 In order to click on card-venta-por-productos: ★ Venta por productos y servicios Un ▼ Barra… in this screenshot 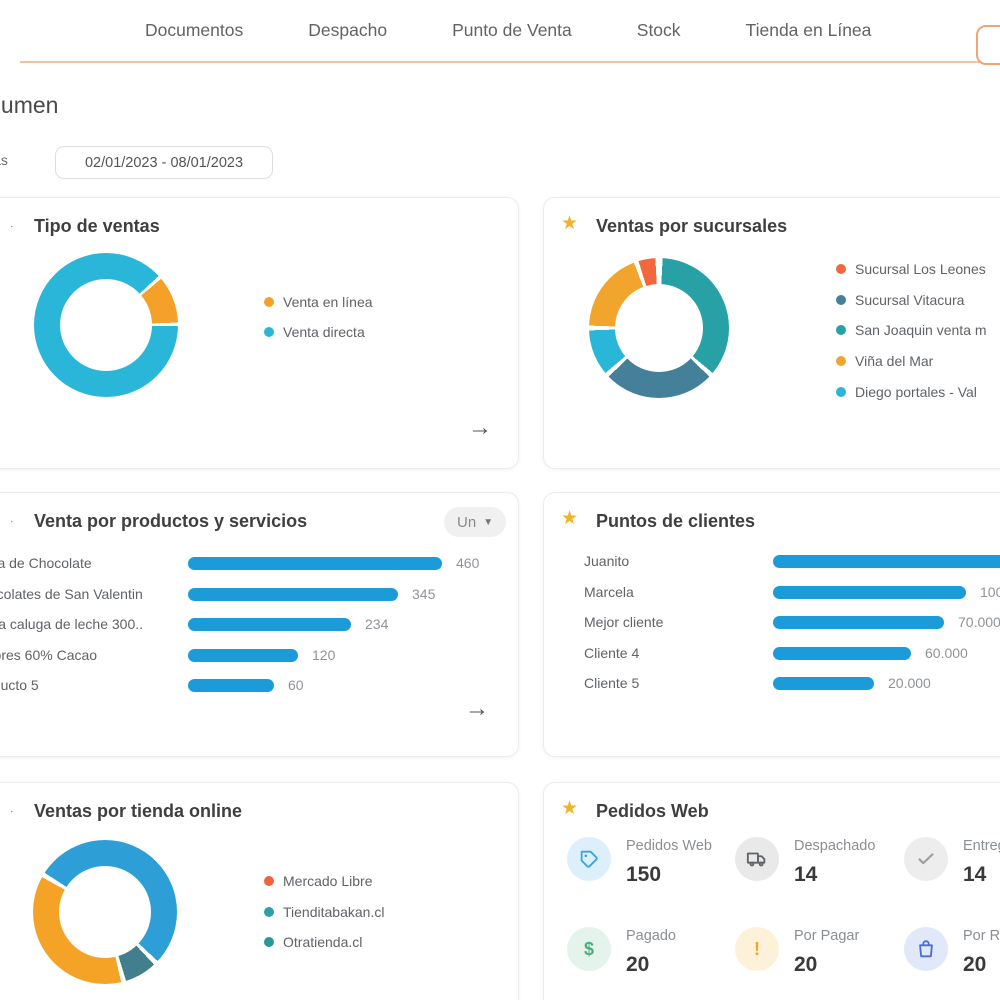, I will do `click(259, 624)`.